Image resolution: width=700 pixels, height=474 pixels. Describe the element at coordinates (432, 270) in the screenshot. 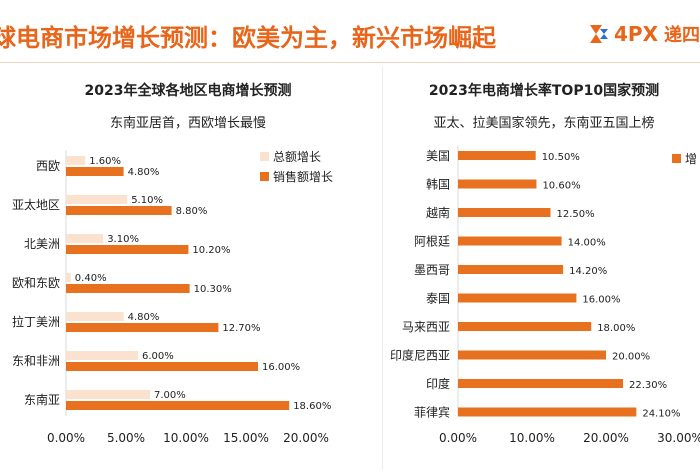

I see `category-label: 墨西哥` at that location.